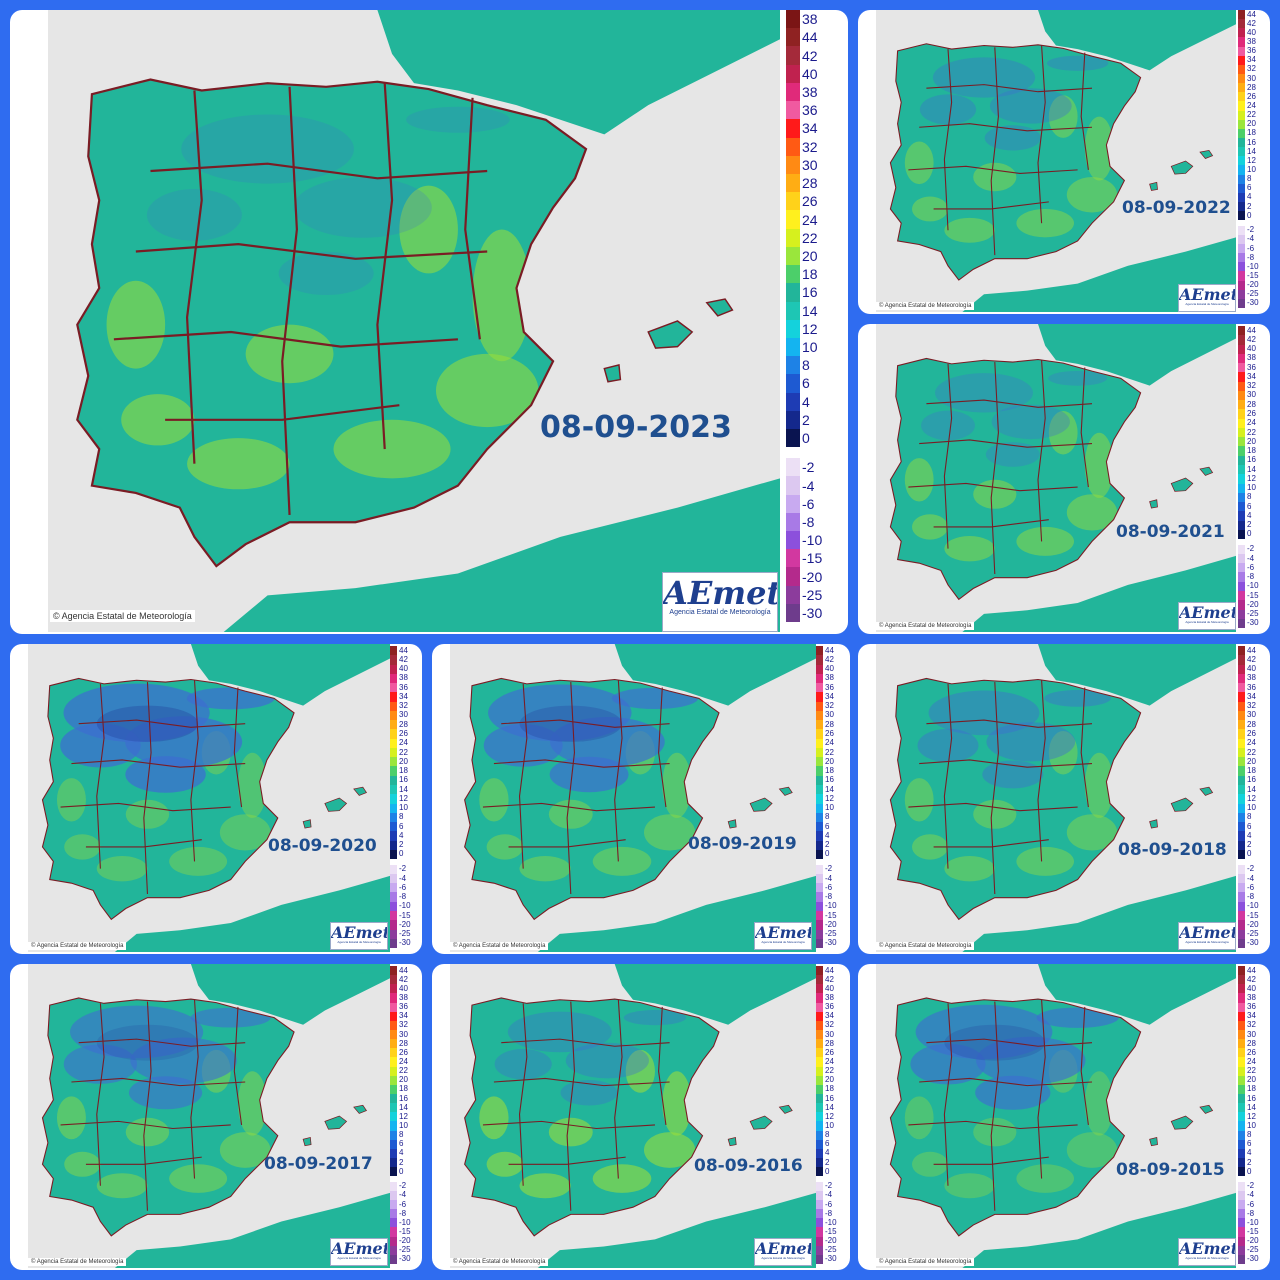 The width and height of the screenshot is (1280, 1280). I want to click on colorbar-level: -2, so click(1247, 869).